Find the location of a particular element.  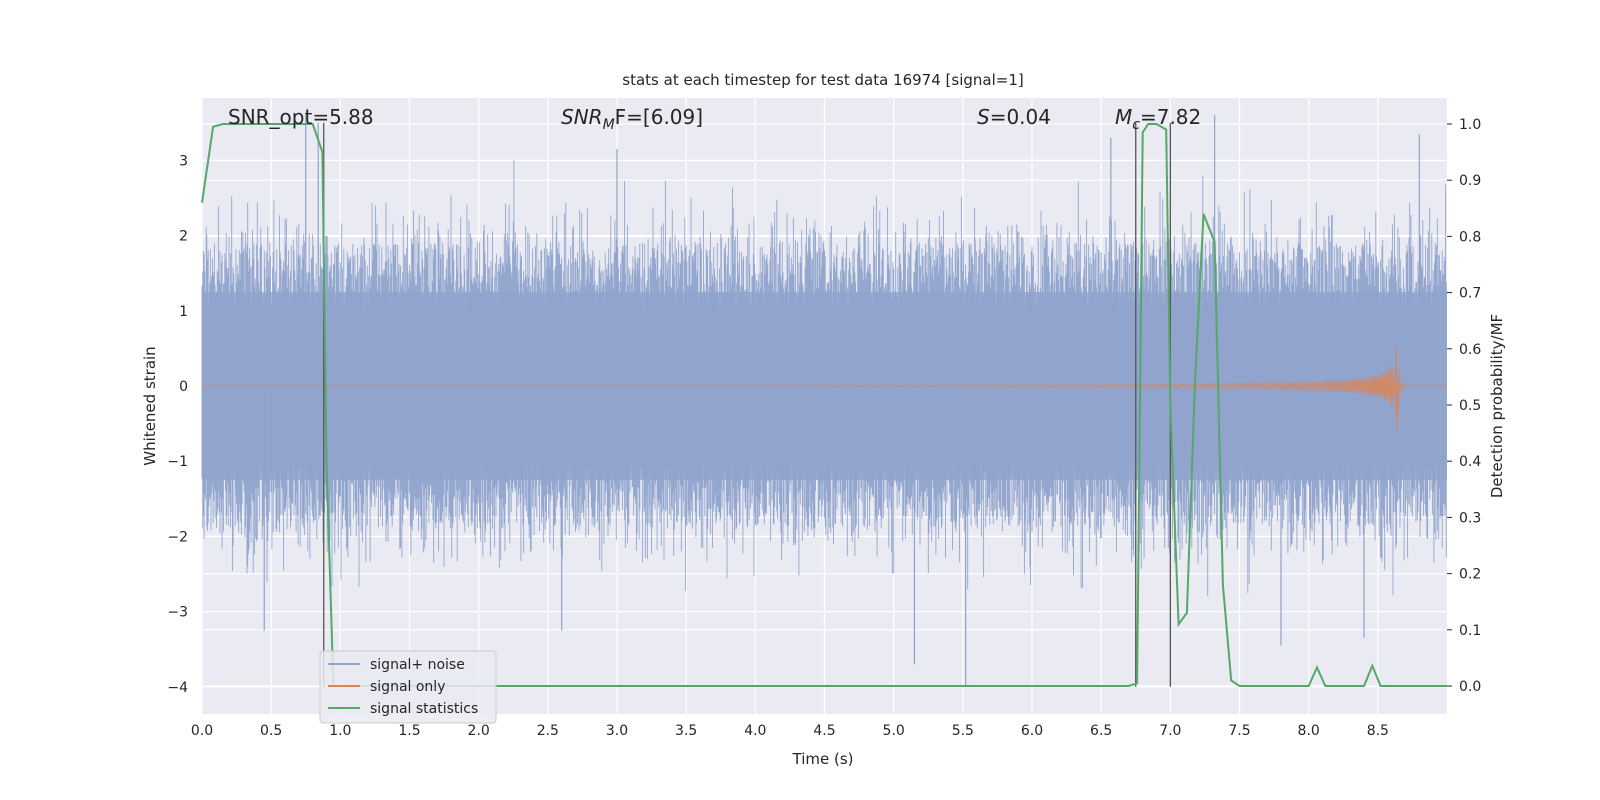

signal-trace is located at coordinates (824, 388).